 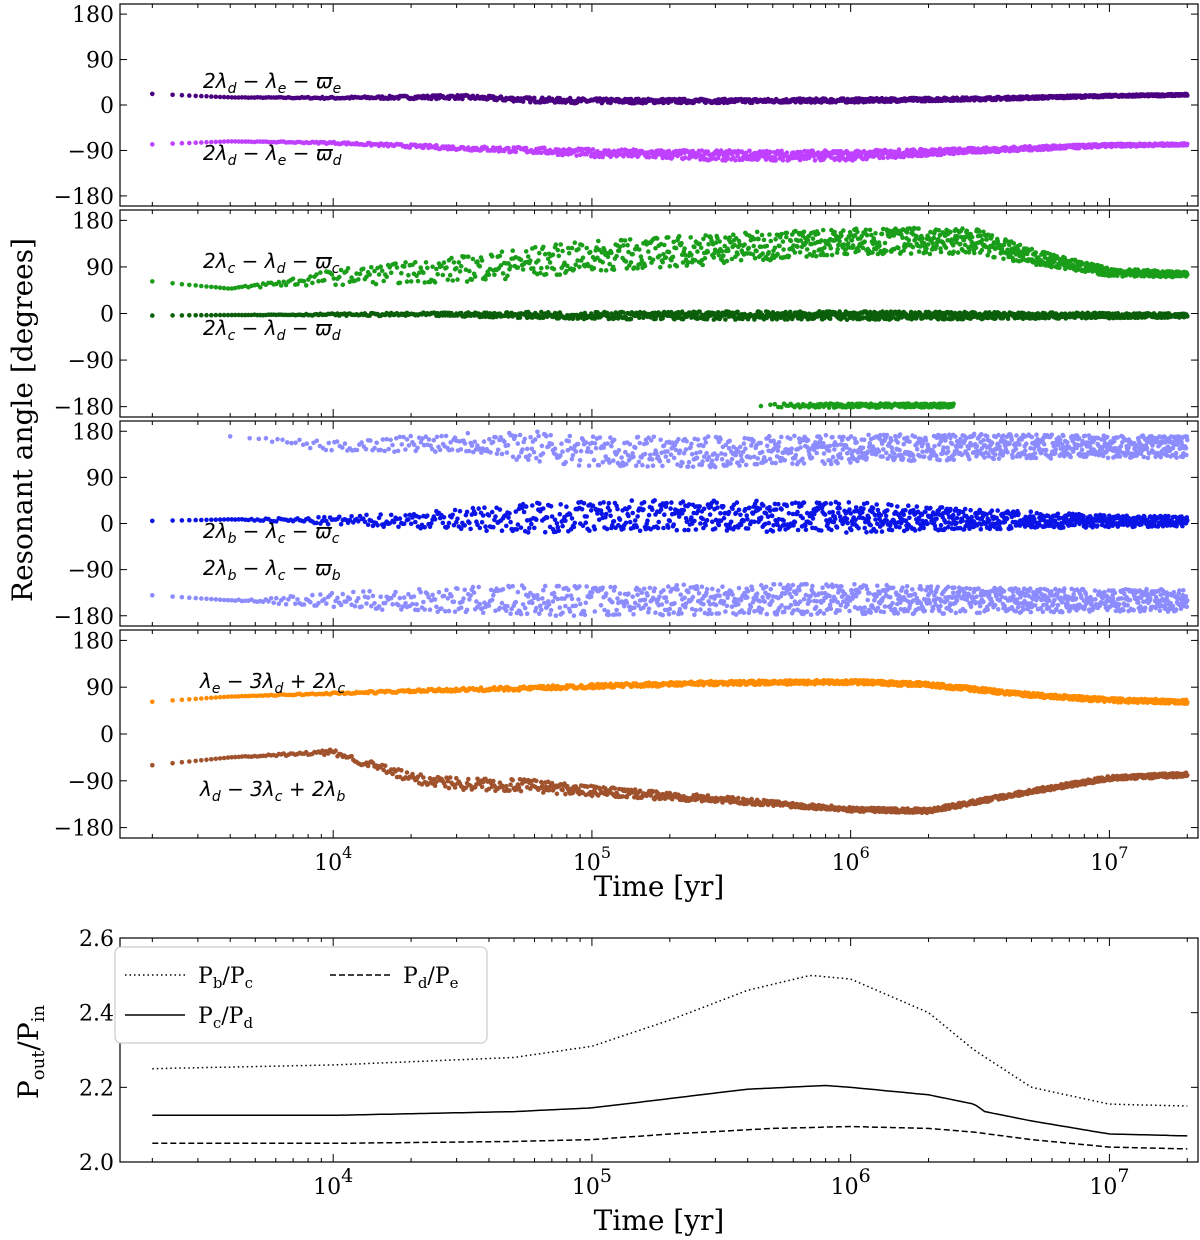 I want to click on panel-1-frame, so click(x=659, y=105).